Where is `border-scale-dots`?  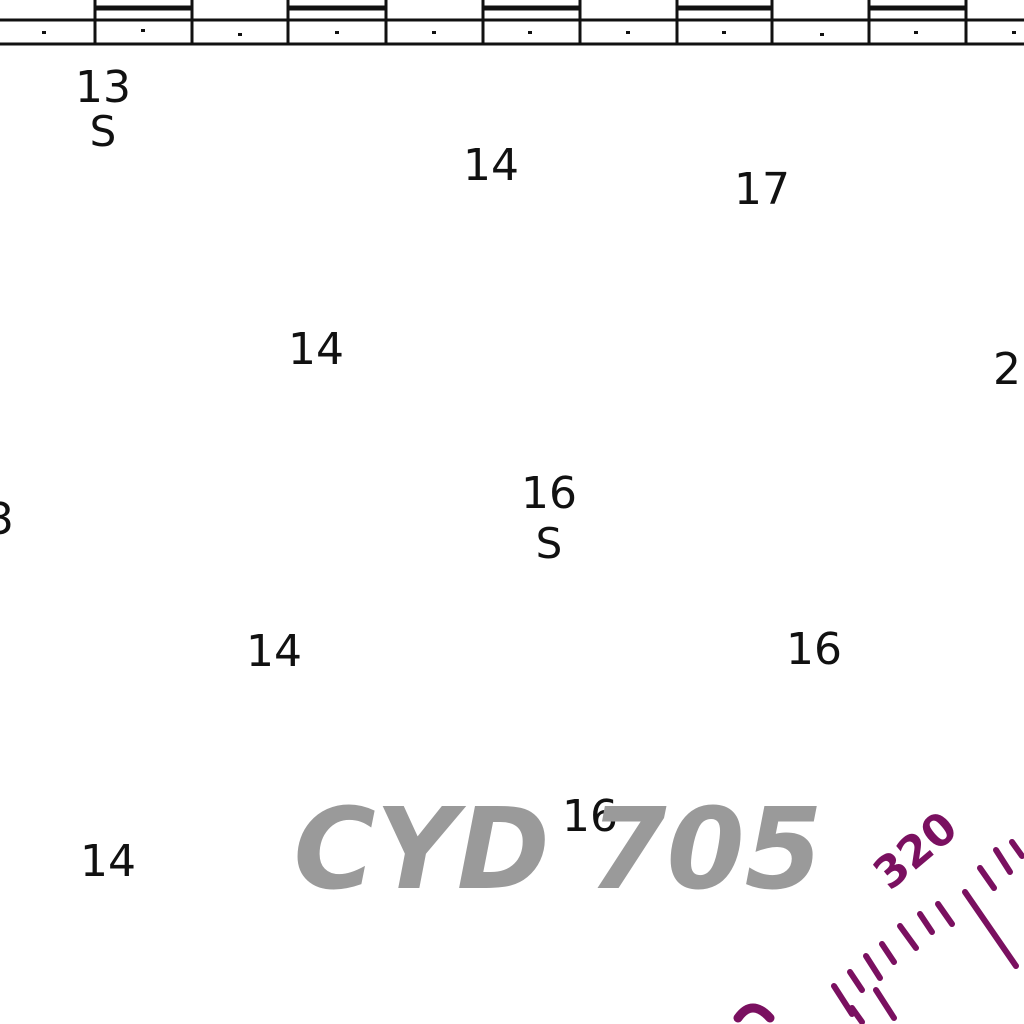 border-scale-dots is located at coordinates (529, 32).